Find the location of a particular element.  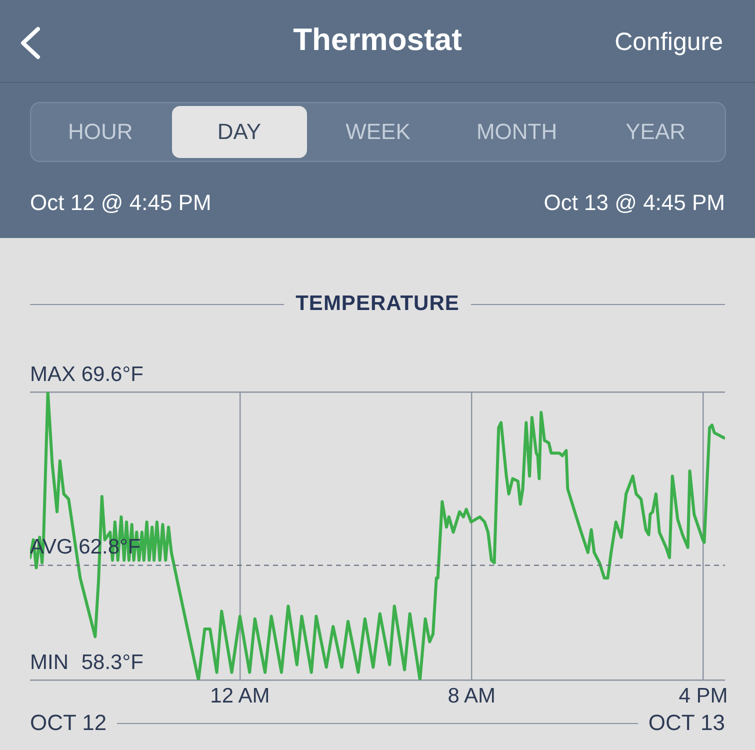

text: WEEK is located at coordinates (378, 132).